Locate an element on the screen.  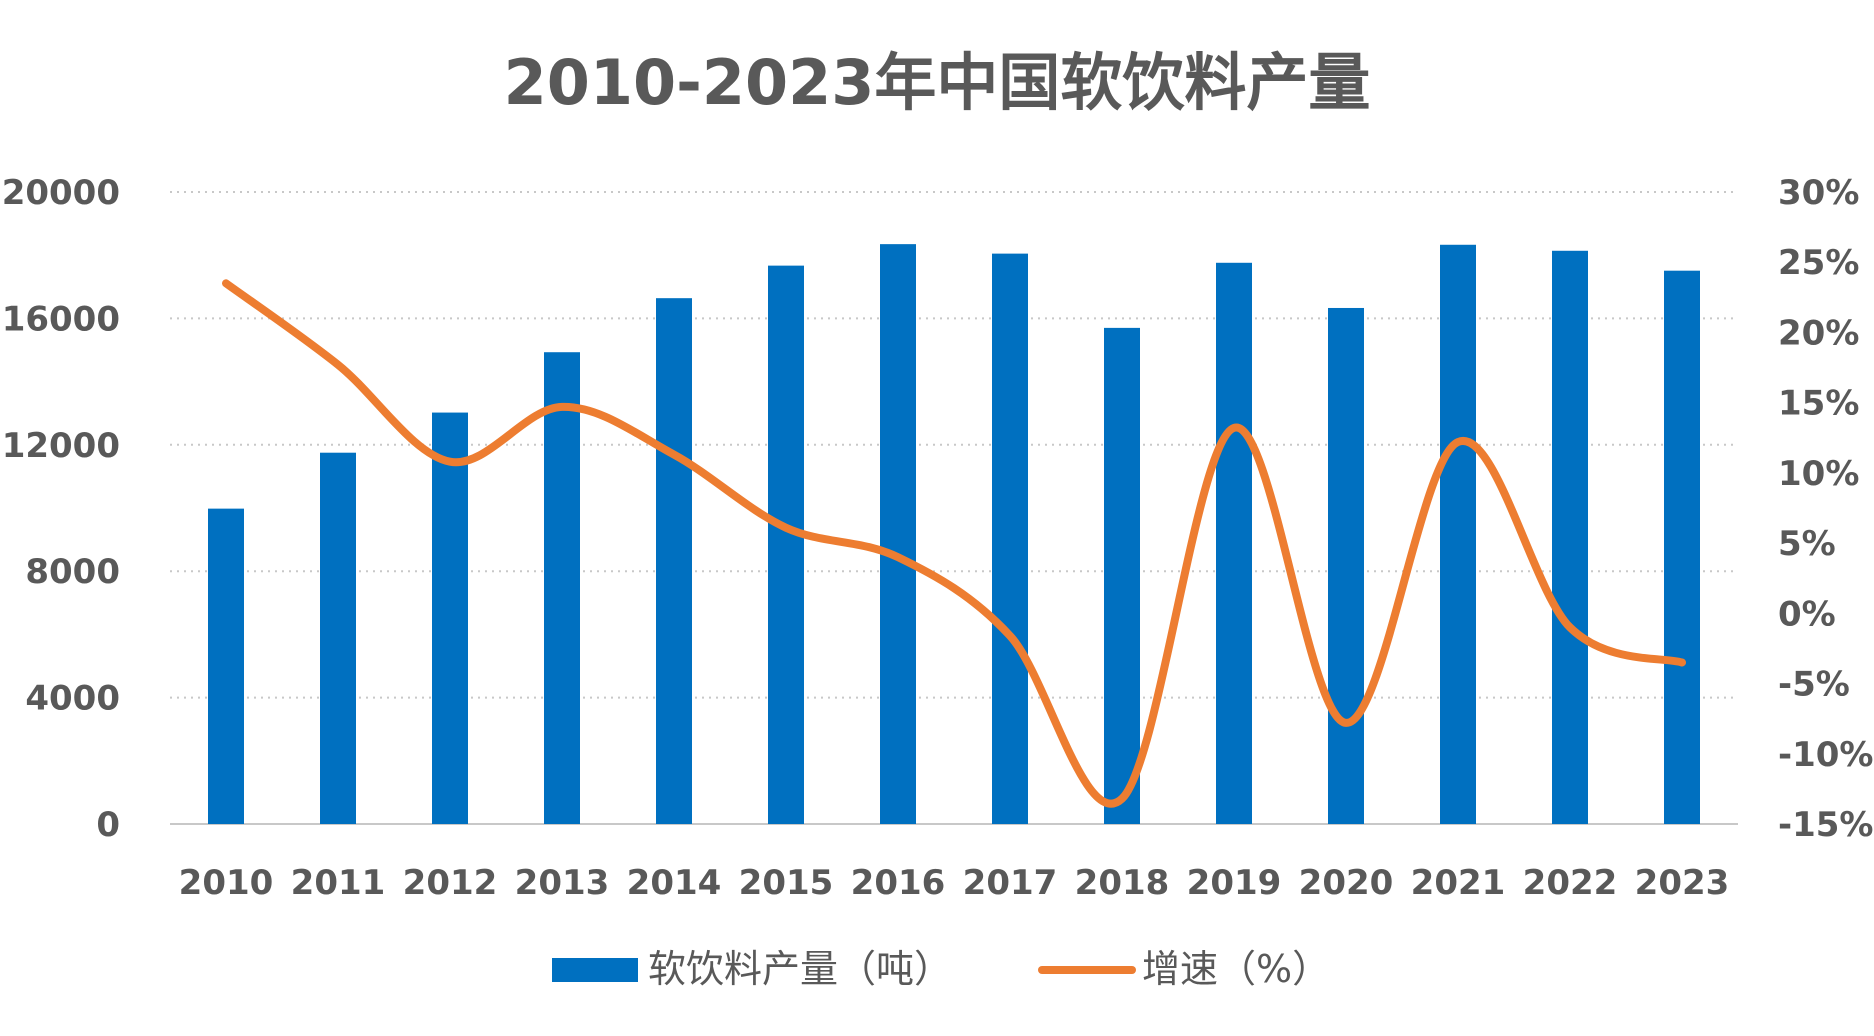
legend-swatch-bar is located at coordinates (595, 970).